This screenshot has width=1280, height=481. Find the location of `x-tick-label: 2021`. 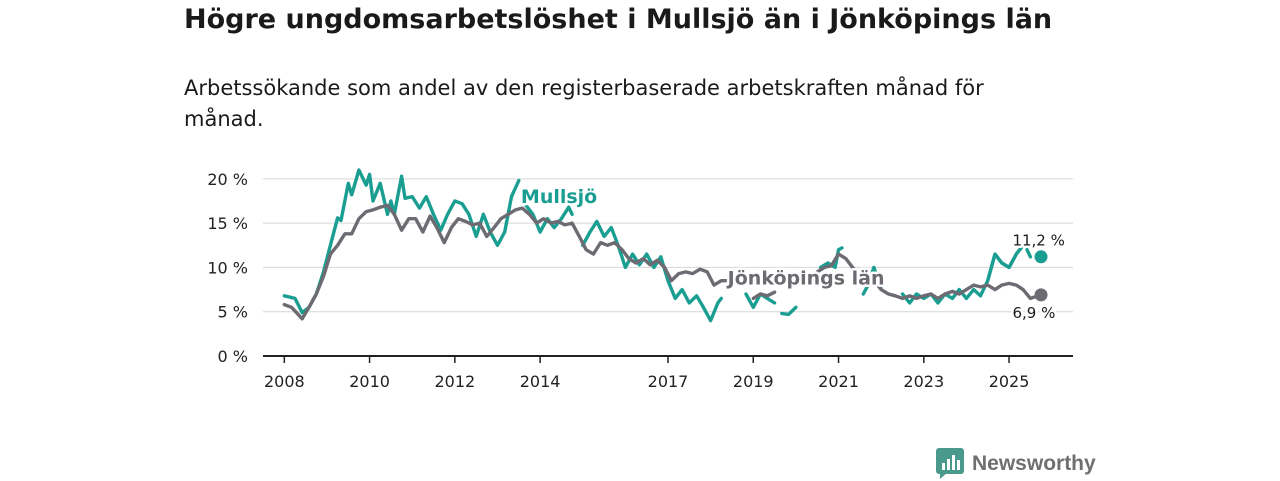

x-tick-label: 2021 is located at coordinates (838, 381).